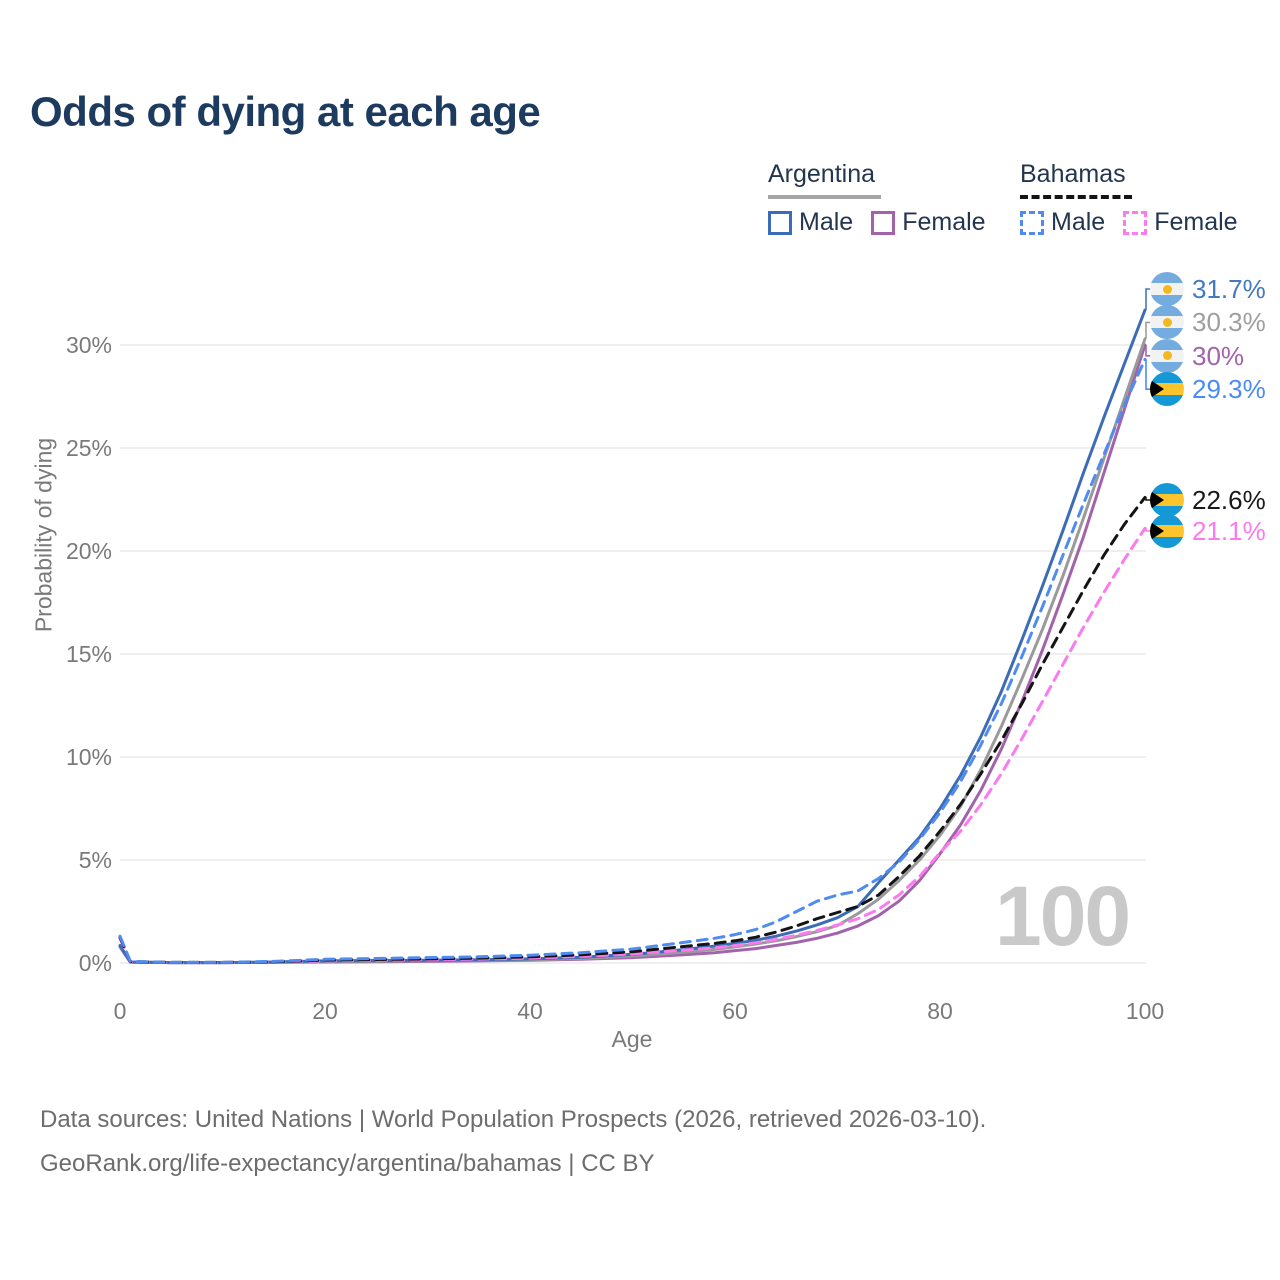 This screenshot has height=1280, width=1280. What do you see at coordinates (88, 654) in the screenshot?
I see `y-tick-label: 15%` at bounding box center [88, 654].